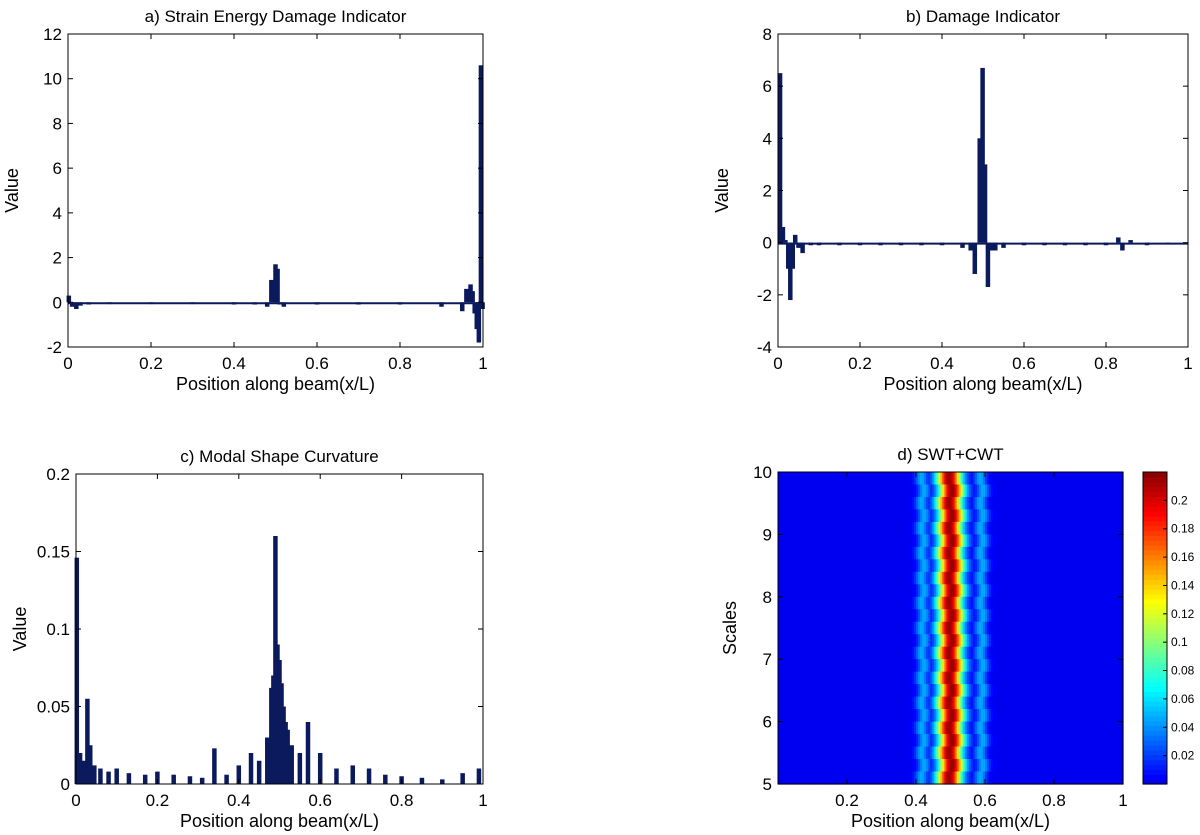 The height and width of the screenshot is (835, 1200). Describe the element at coordinates (12, 190) in the screenshot. I see `y-axis-label-a: Value` at that location.